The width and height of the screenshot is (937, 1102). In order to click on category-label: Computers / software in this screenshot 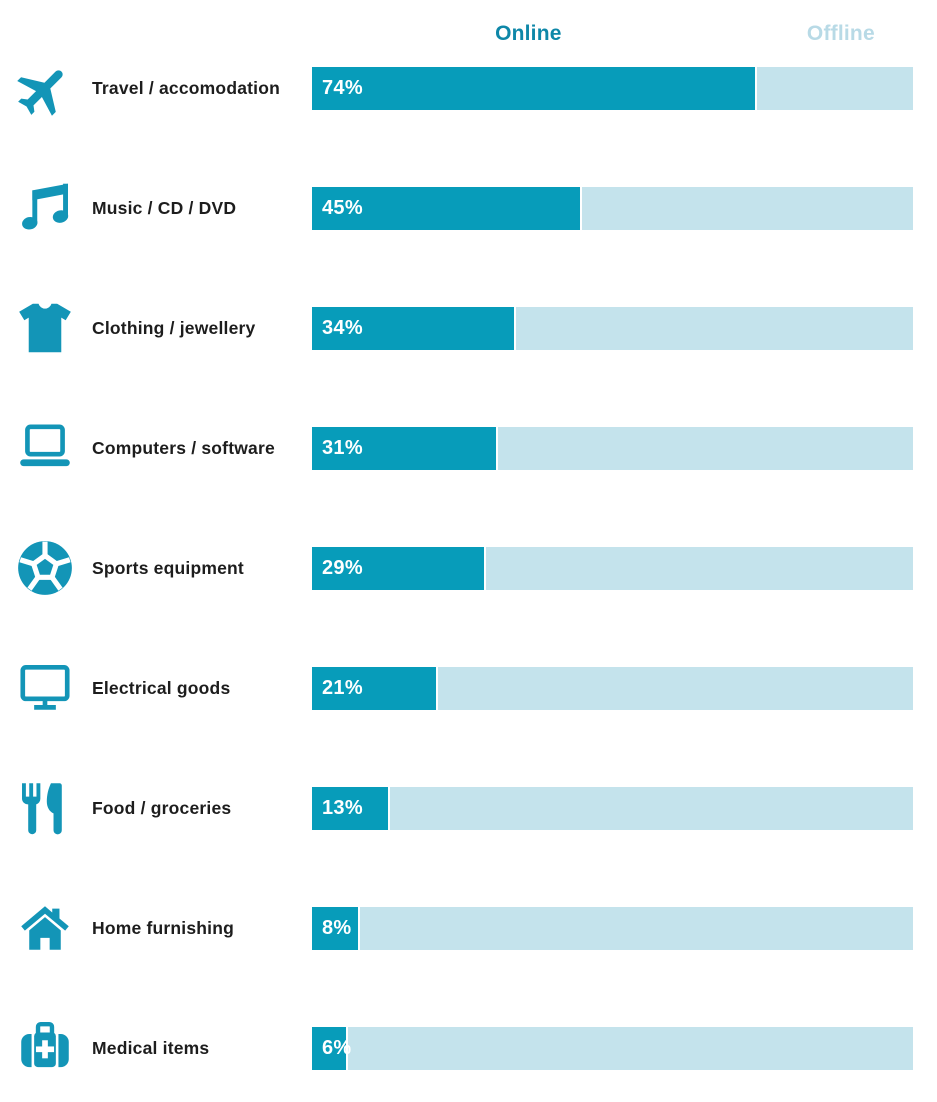, I will do `click(183, 447)`.